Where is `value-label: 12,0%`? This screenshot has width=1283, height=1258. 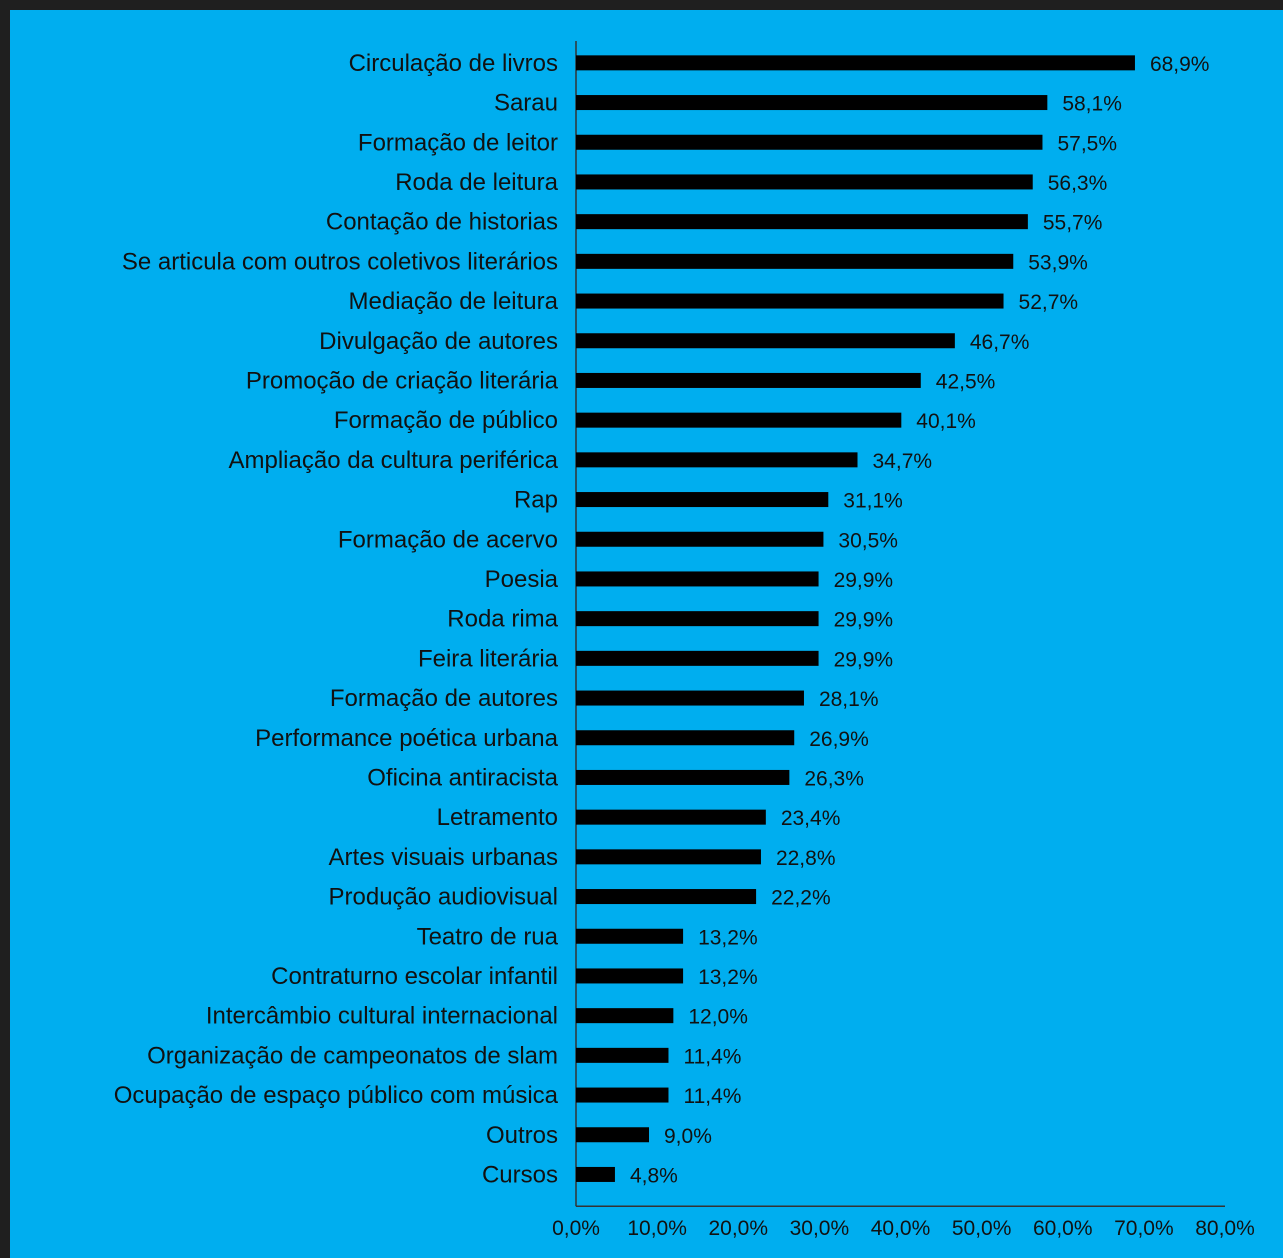
value-label: 12,0% is located at coordinates (718, 1017).